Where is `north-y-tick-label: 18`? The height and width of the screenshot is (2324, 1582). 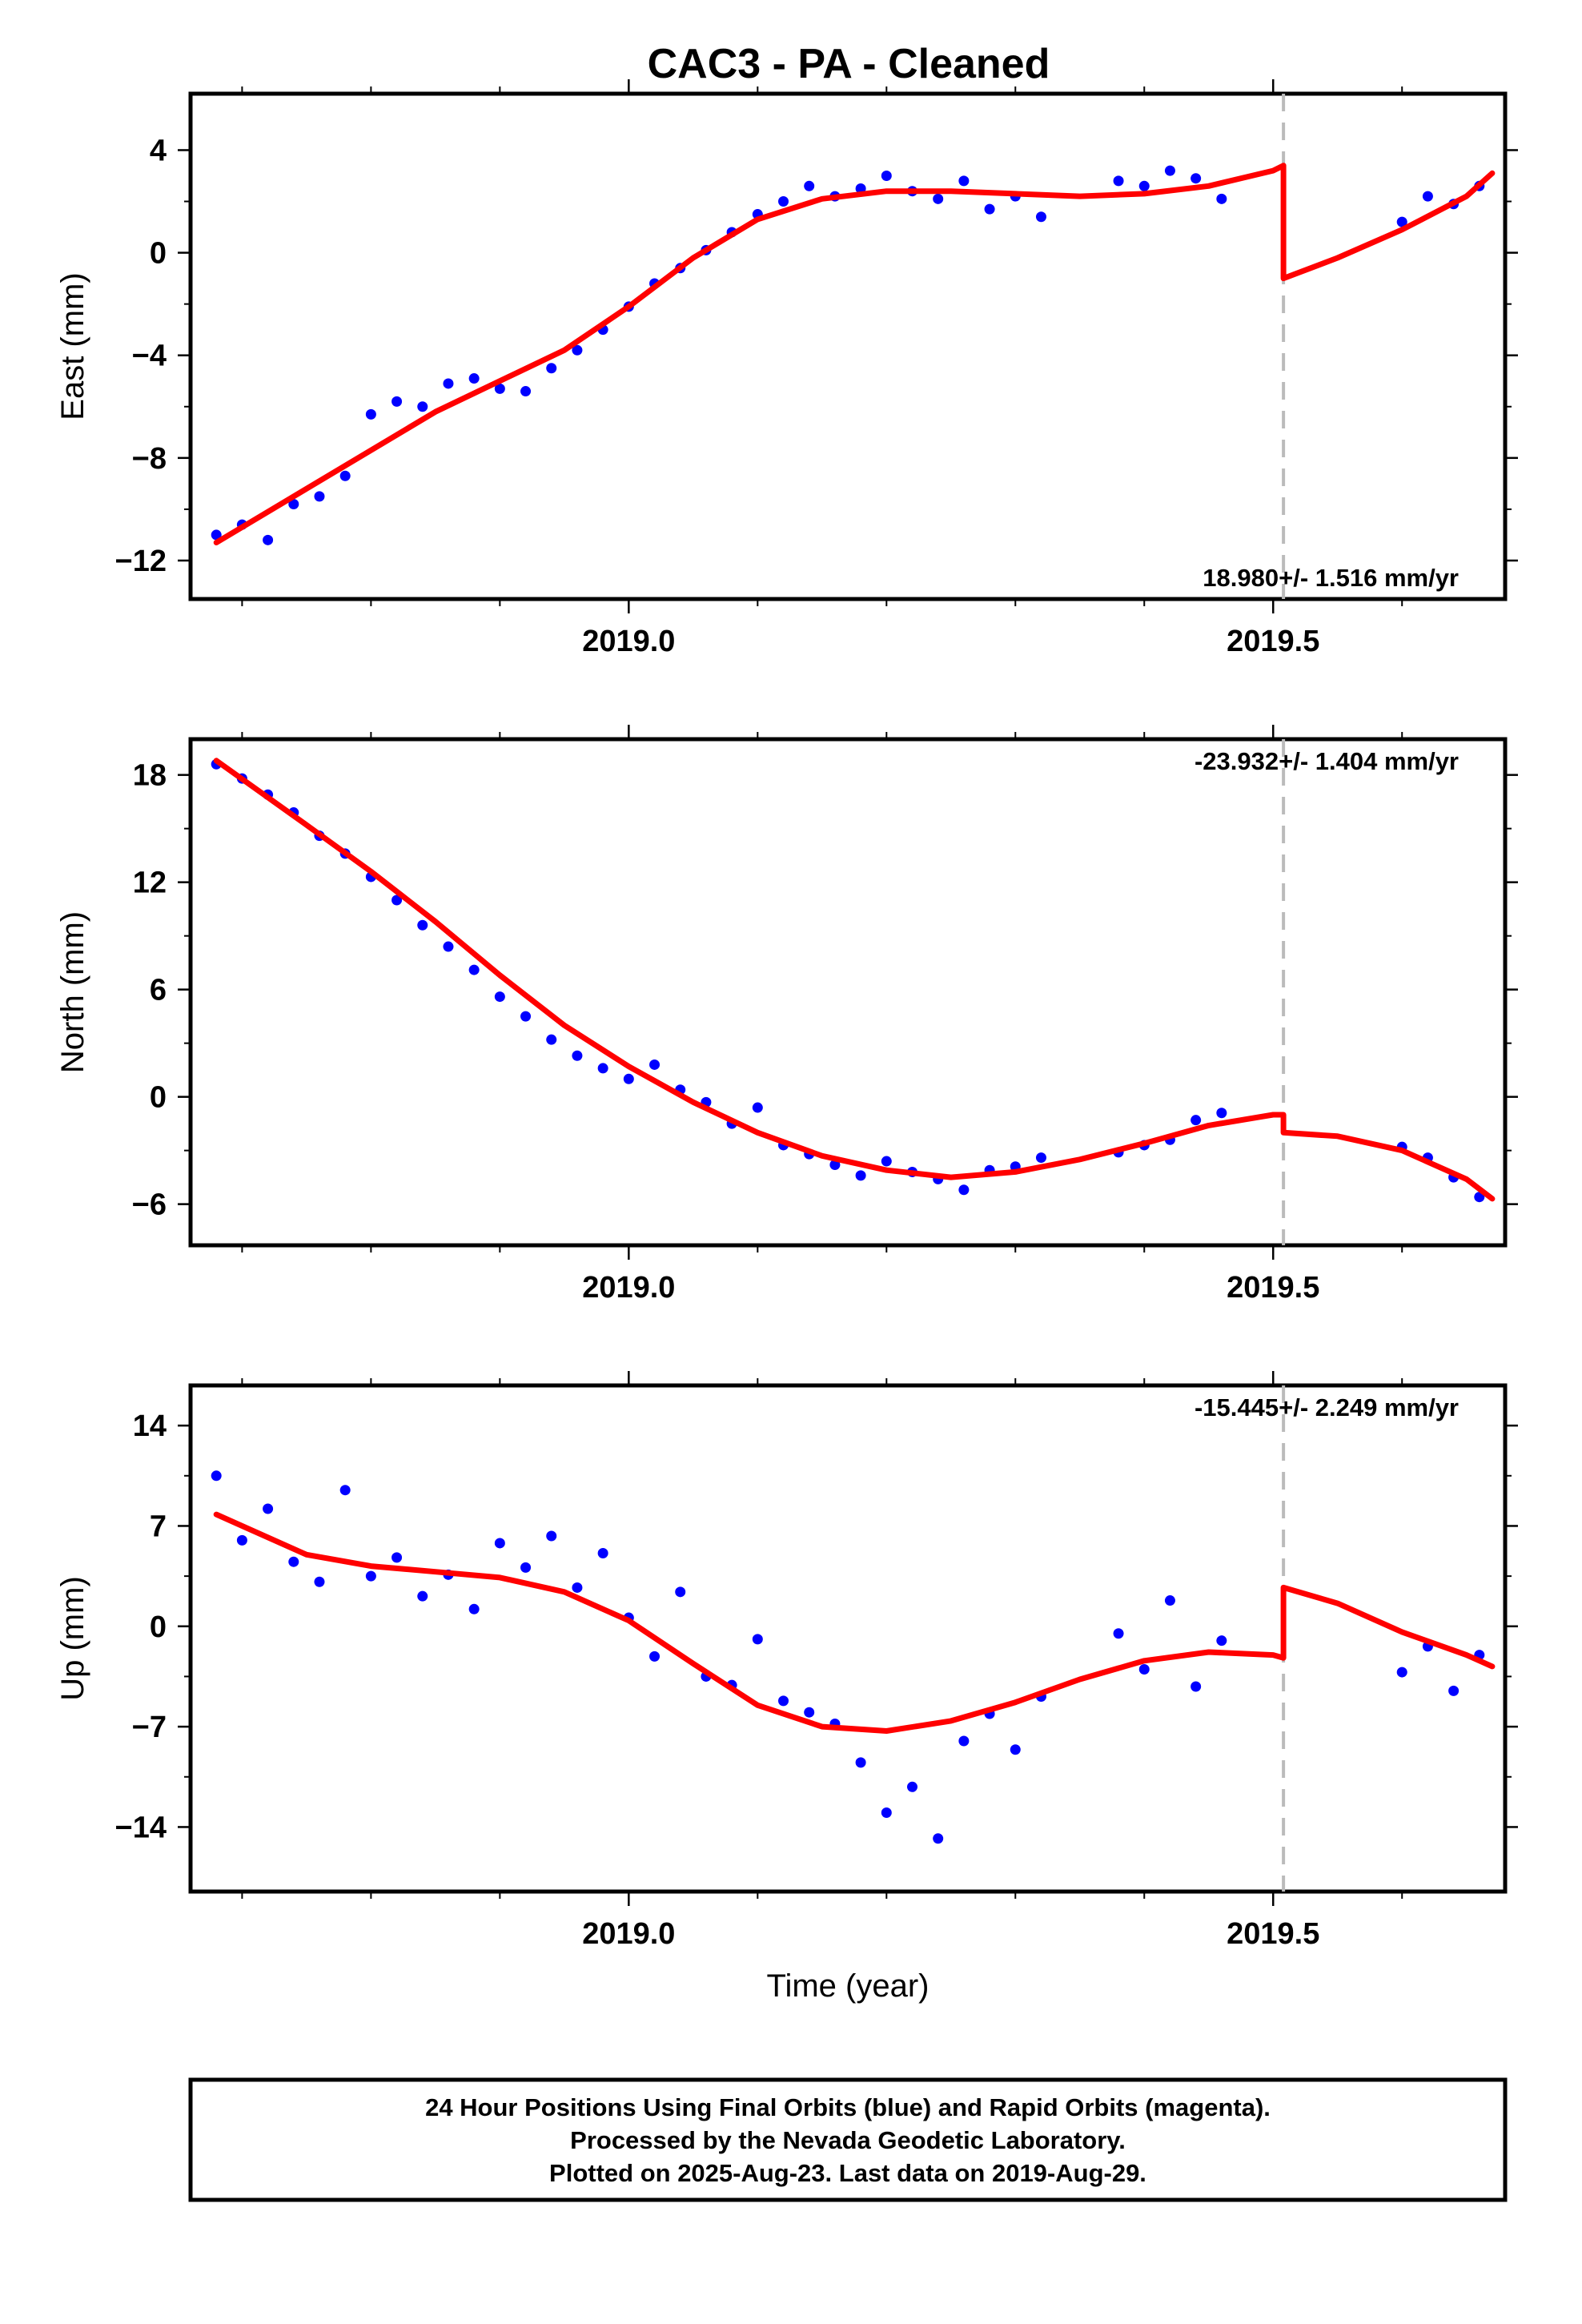
north-y-tick-label: 18 is located at coordinates (150, 776).